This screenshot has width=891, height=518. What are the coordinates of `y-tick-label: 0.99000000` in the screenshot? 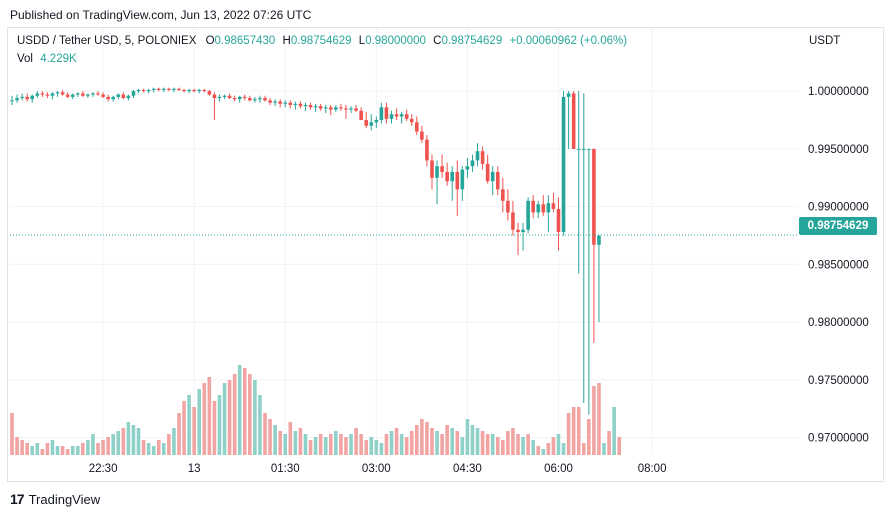 It's located at (838, 208).